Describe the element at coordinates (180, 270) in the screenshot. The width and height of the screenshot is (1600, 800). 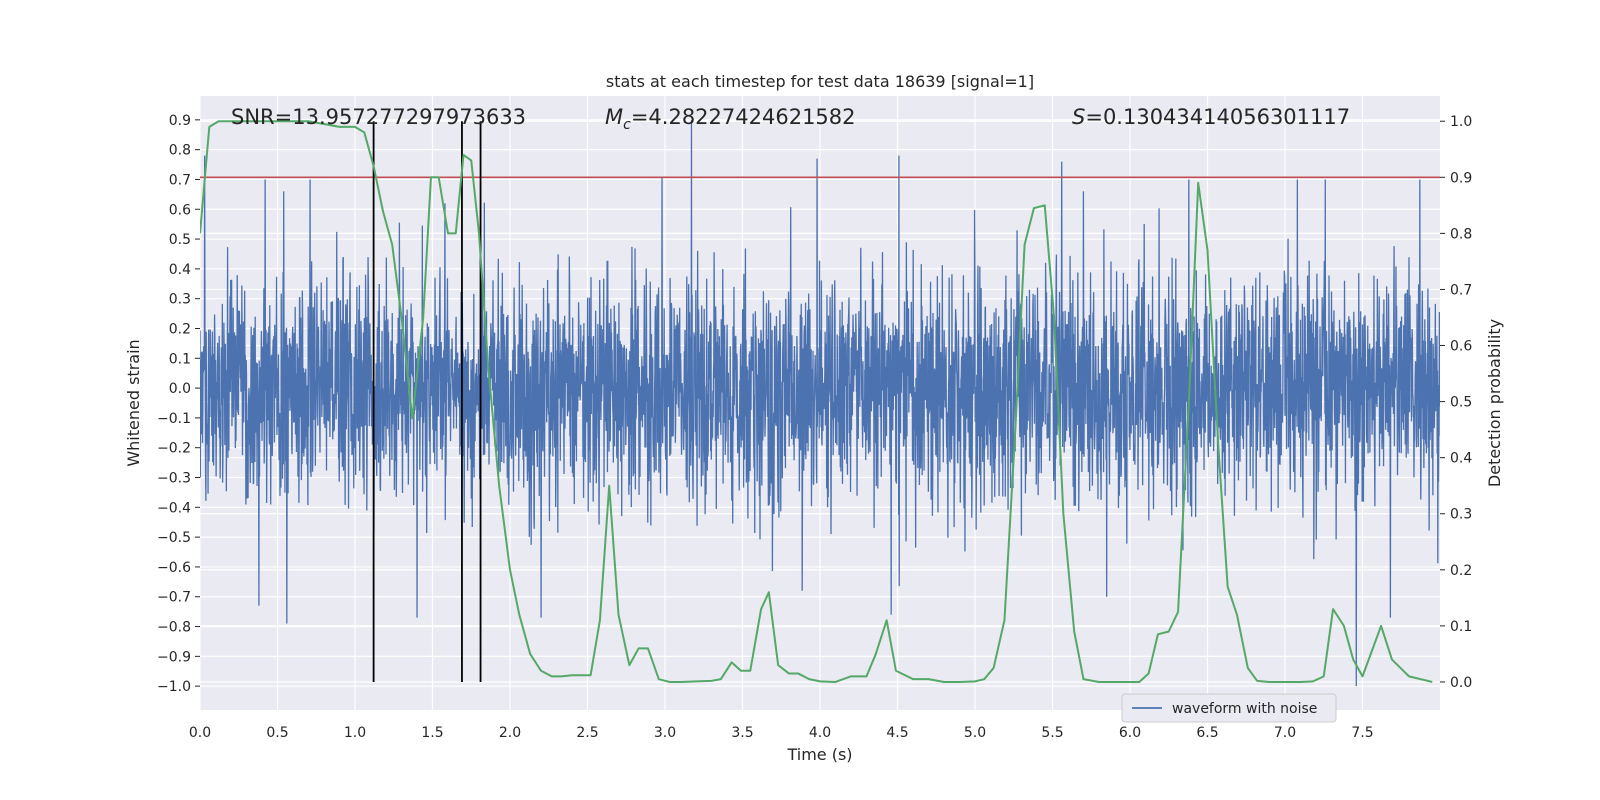
I see `y-left-tick-label: 0.4` at that location.